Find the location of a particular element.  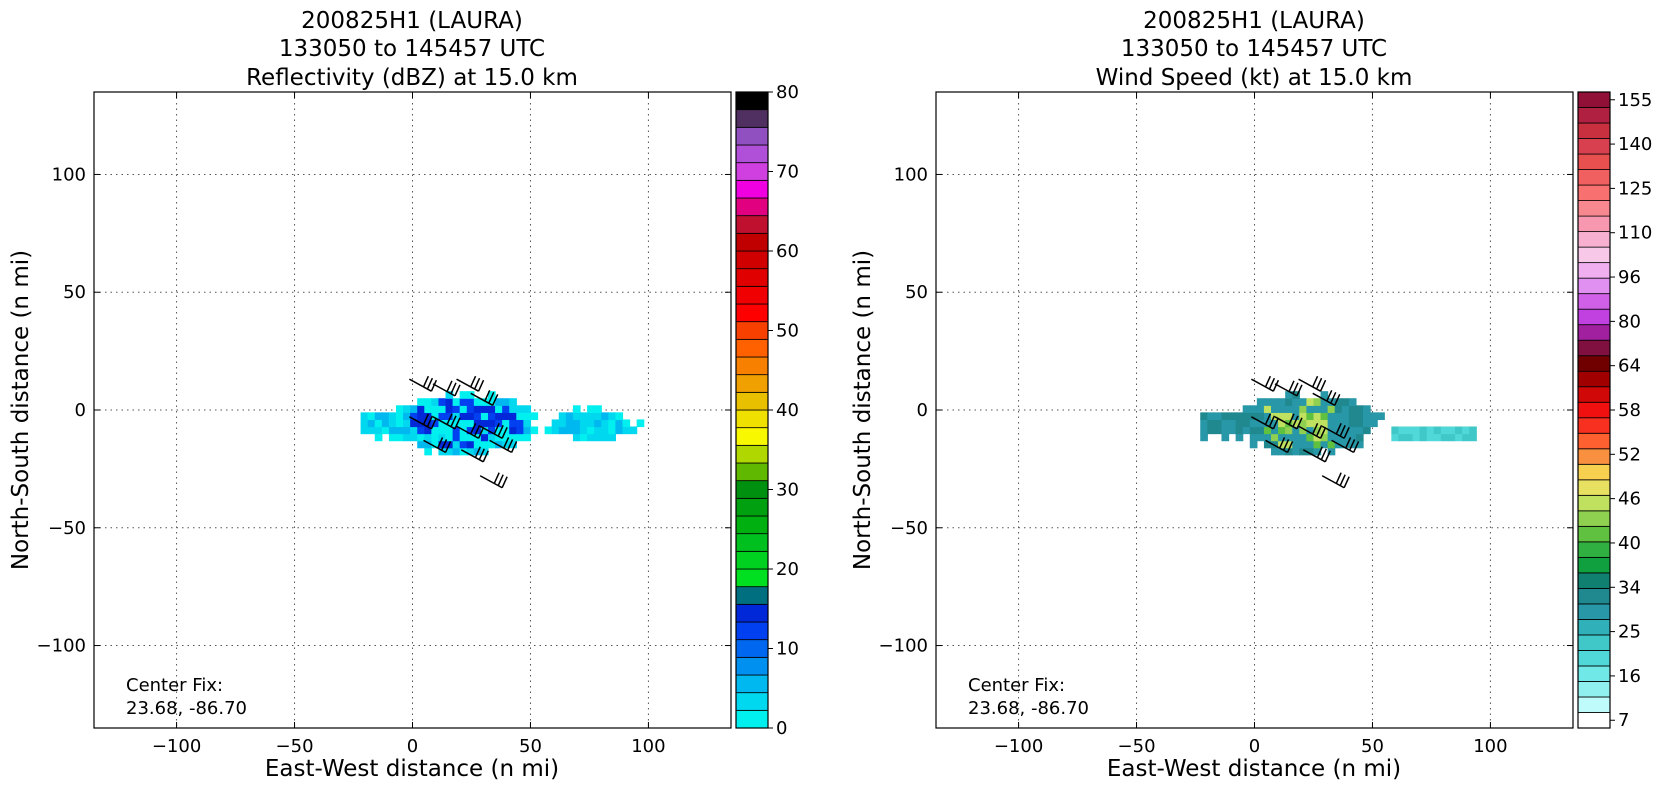

x-tick-label: −100 is located at coordinates (1018, 746).